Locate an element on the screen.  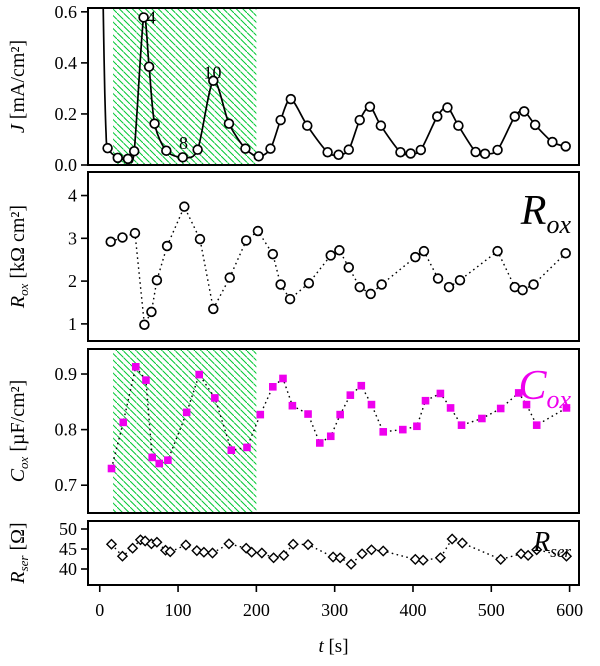
y-tick-label: 0.7 is located at coordinates (66, 485).